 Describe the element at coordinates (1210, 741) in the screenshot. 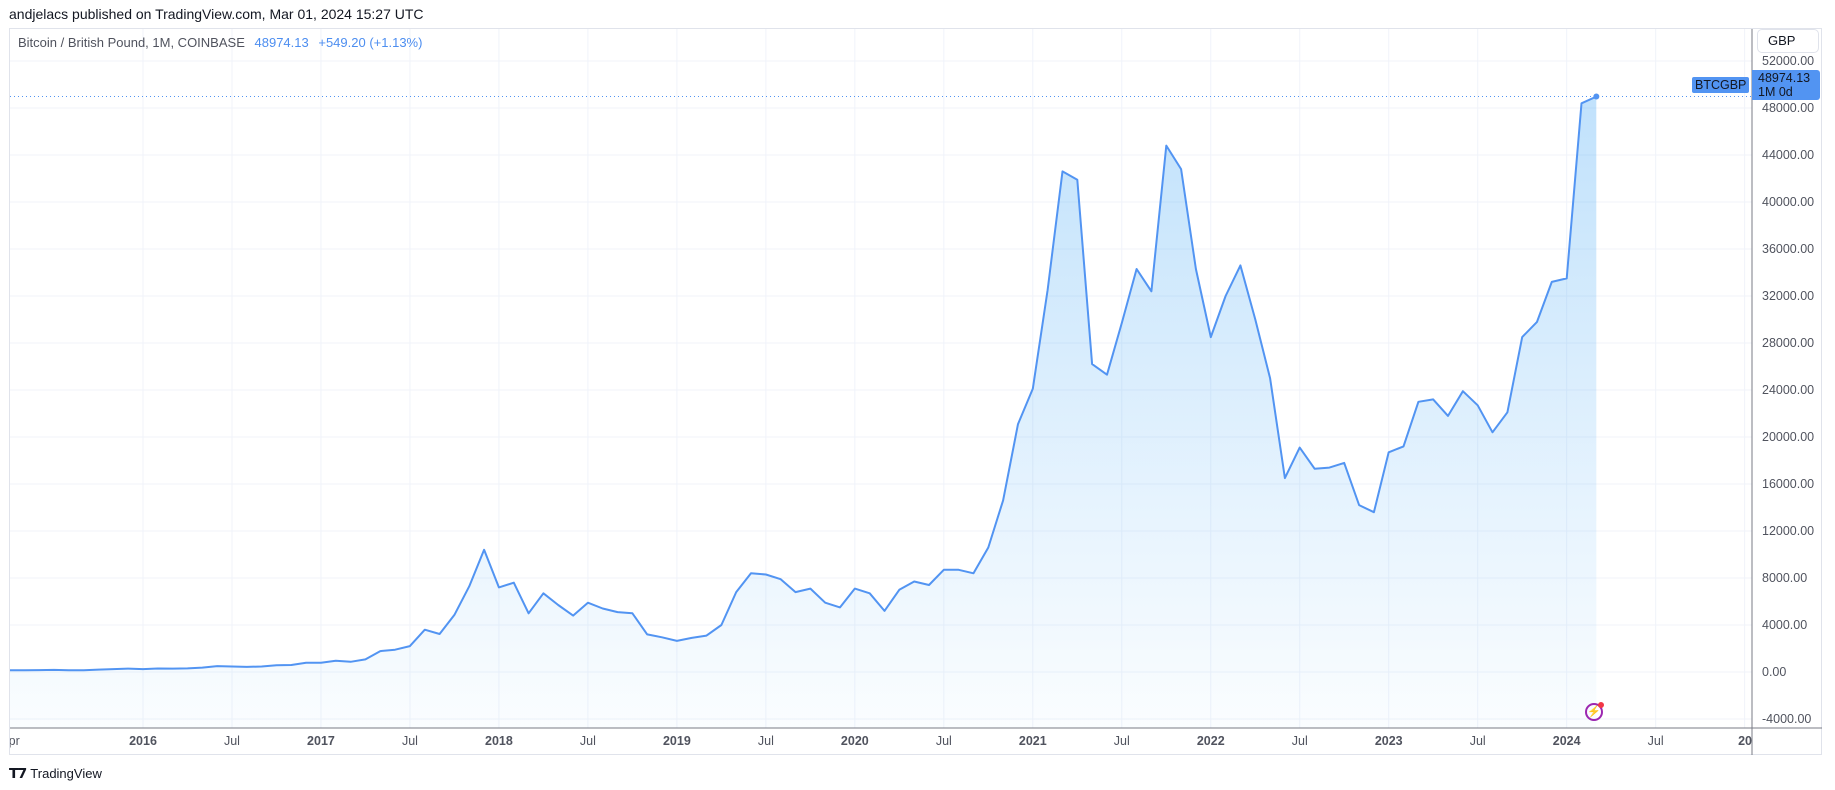

I see `x-tick-label: 2022` at that location.